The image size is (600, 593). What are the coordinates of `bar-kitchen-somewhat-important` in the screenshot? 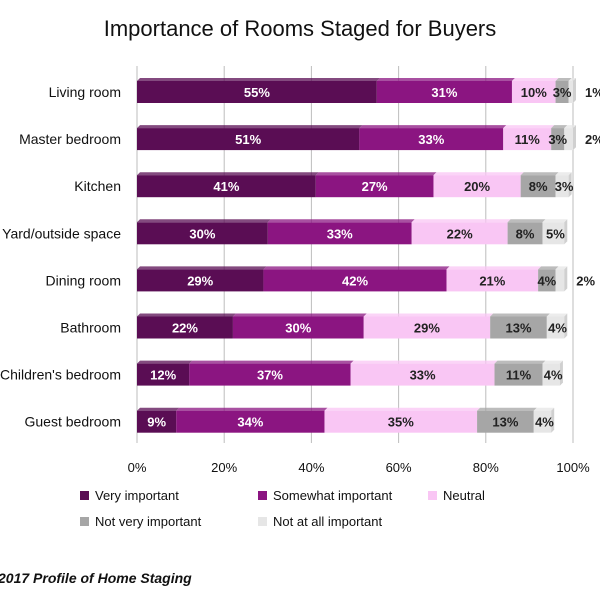 It's located at (374, 186).